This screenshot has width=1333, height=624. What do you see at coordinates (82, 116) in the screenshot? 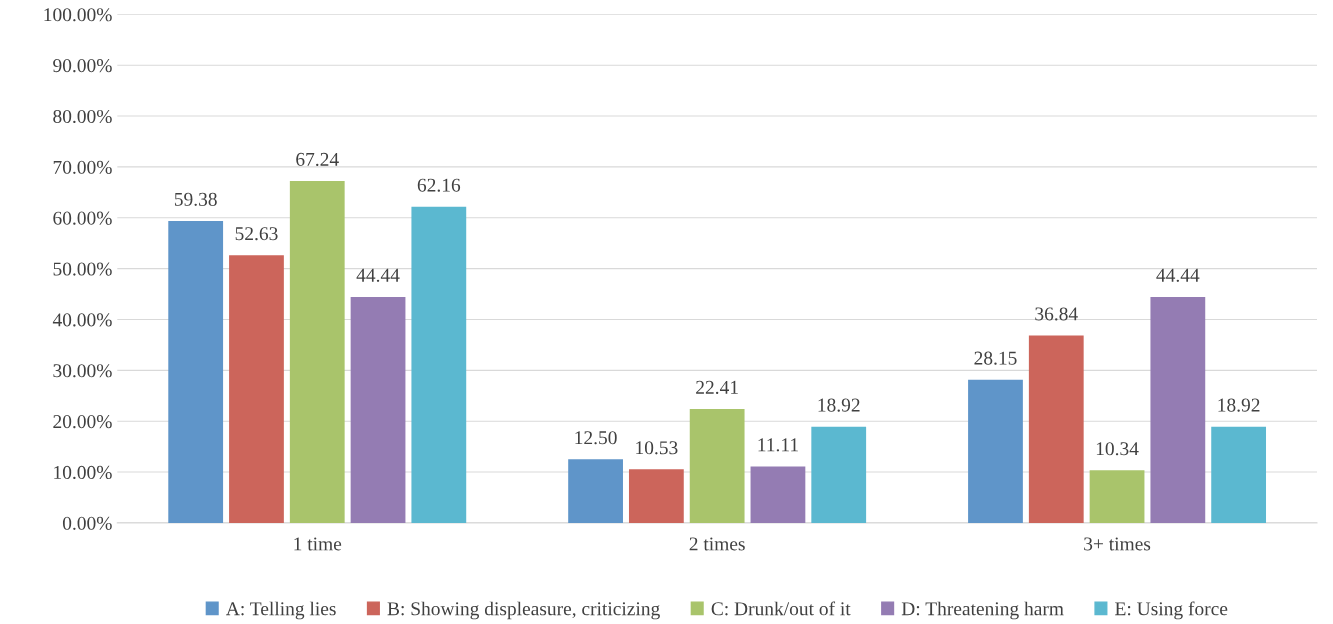
I see `y-tick-label: 80.00%` at bounding box center [82, 116].